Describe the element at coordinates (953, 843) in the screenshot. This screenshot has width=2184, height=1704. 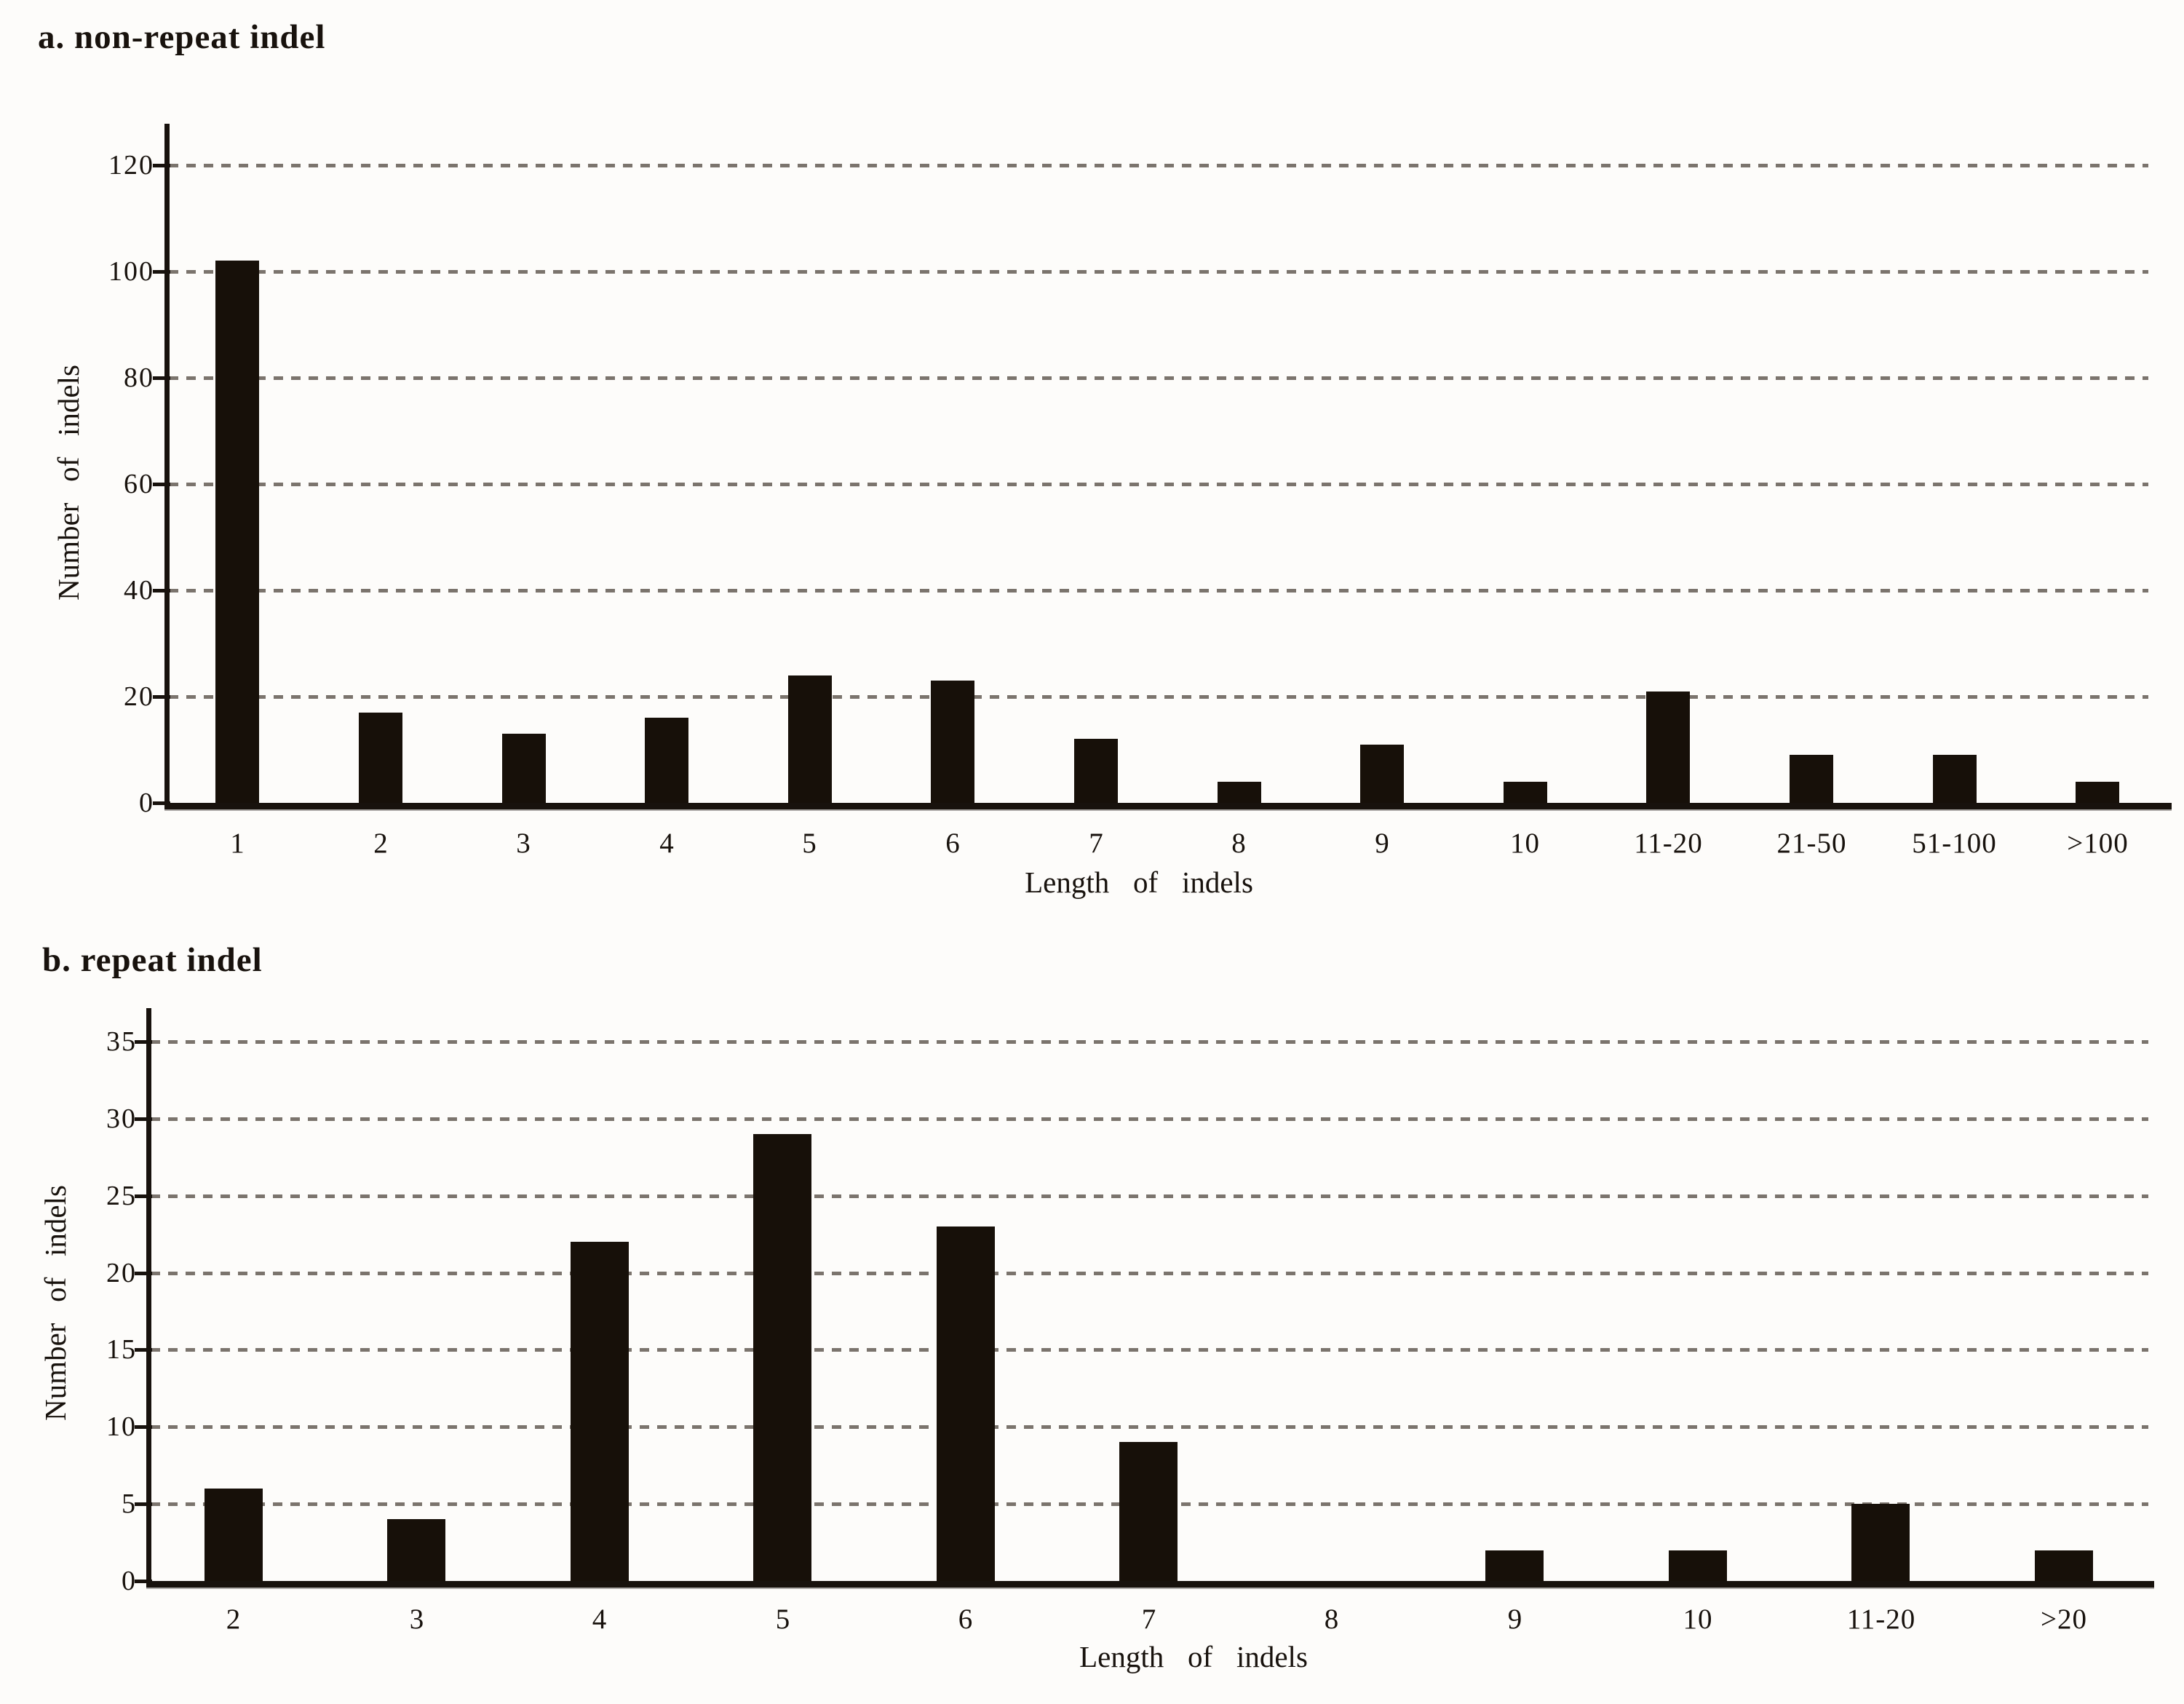
I see `x-tick-label-a-6: 6` at that location.